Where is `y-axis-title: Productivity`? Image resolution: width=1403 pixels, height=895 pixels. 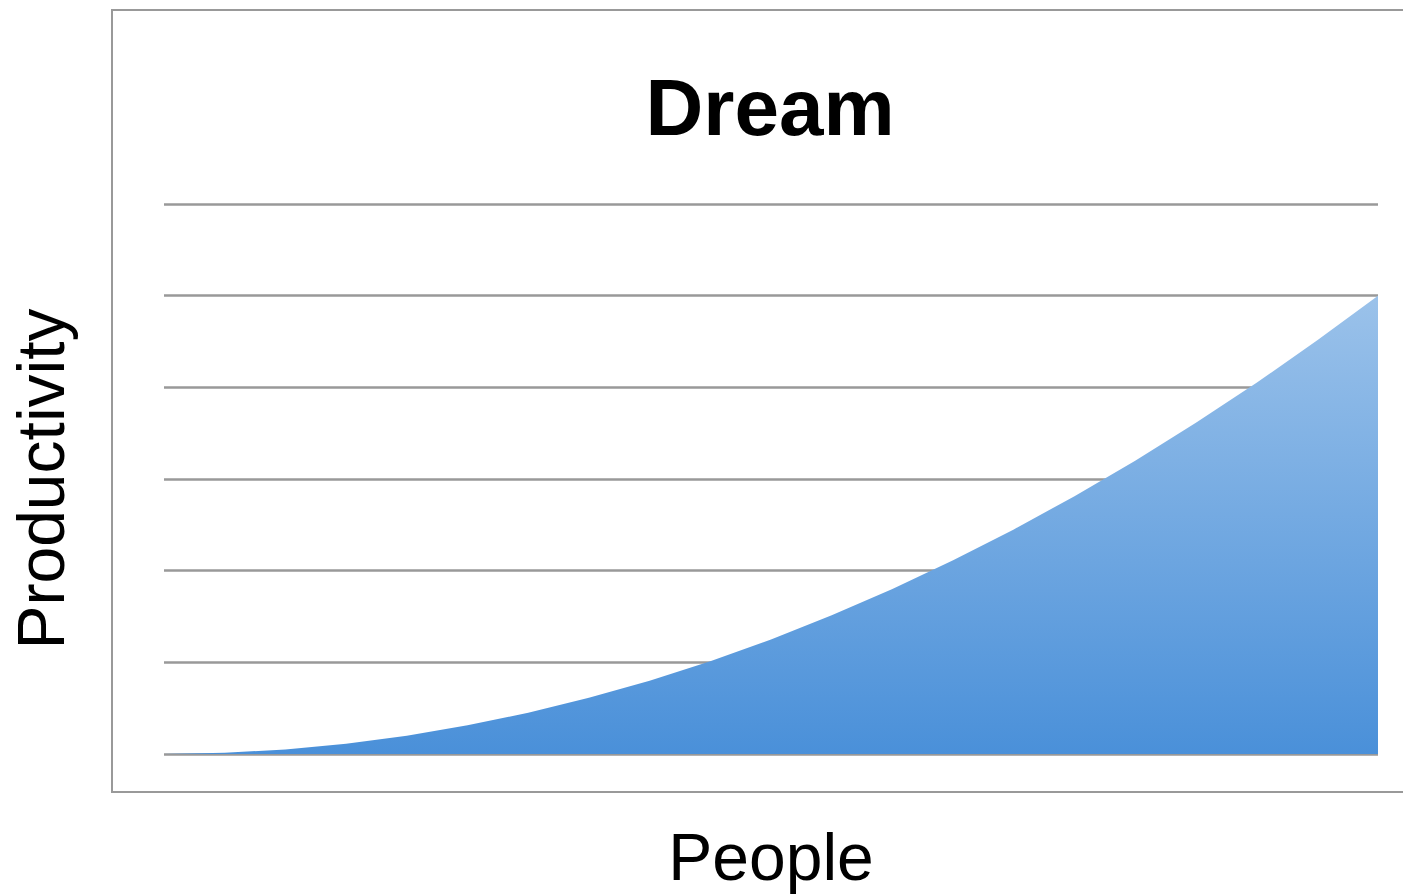
y-axis-title: Productivity is located at coordinates (41, 479).